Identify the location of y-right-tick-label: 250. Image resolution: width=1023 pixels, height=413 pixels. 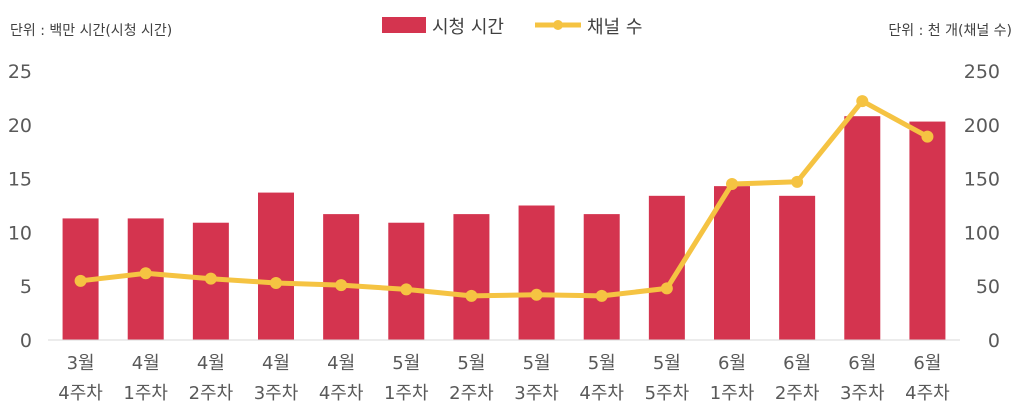
(982, 72).